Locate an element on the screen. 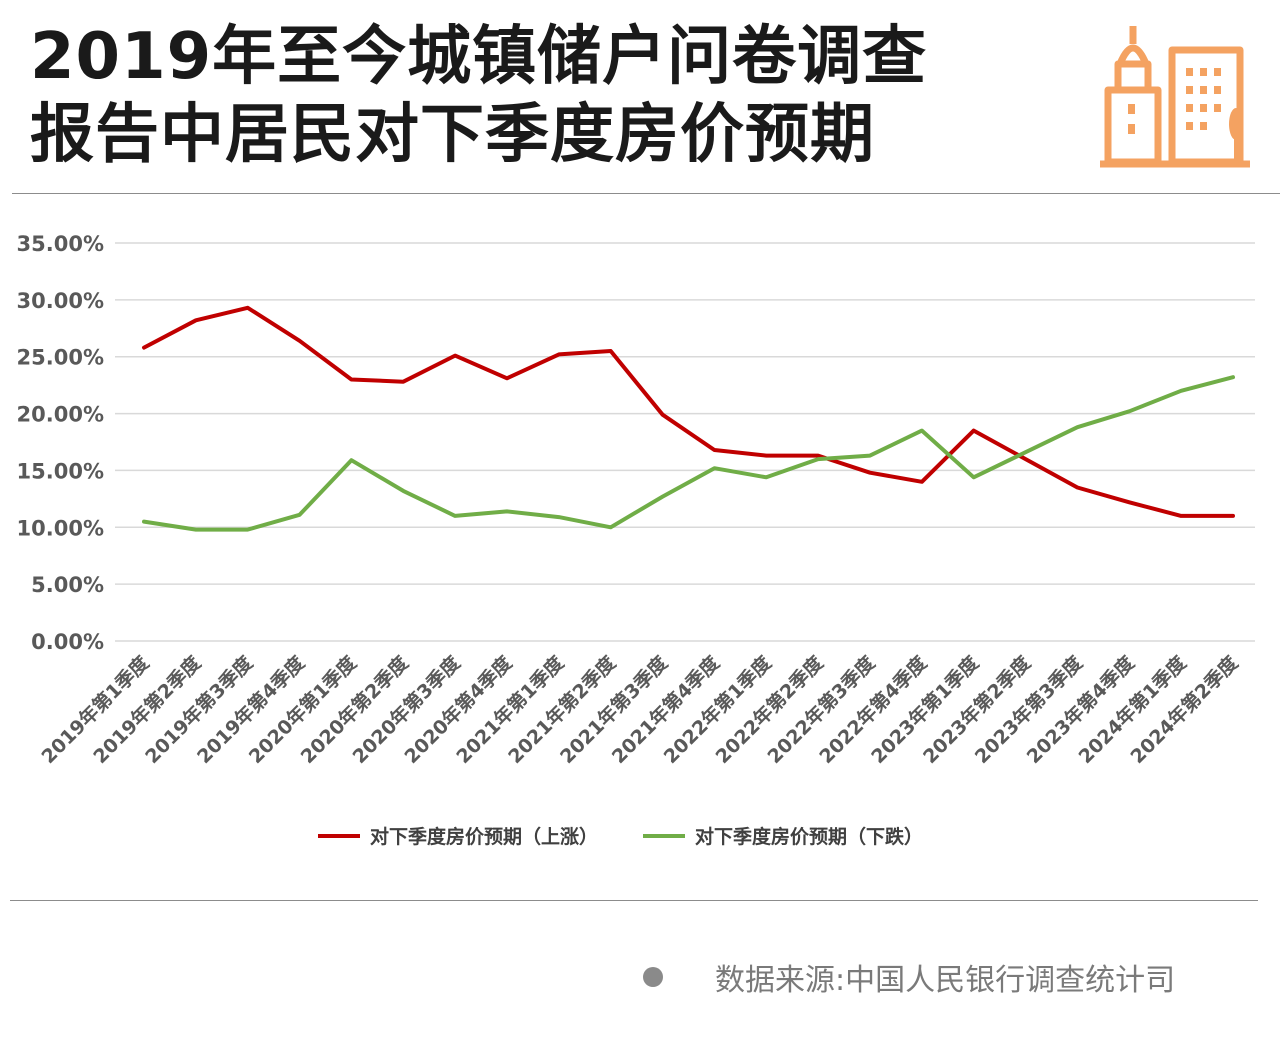 The image size is (1280, 1054). series-line-fall is located at coordinates (688, 453).